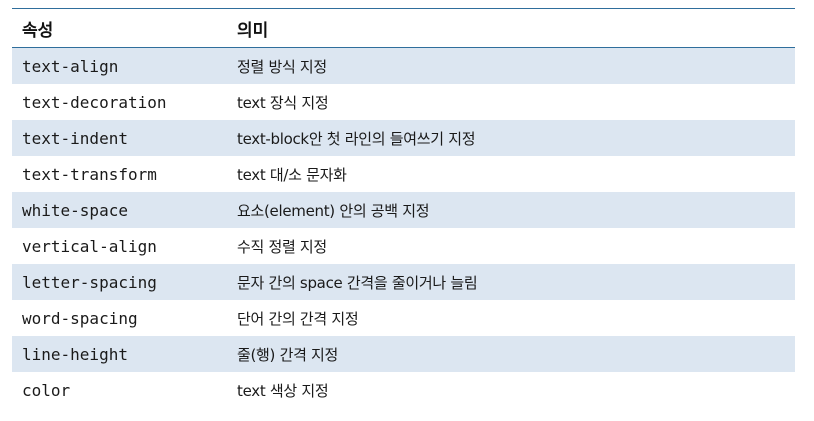  What do you see at coordinates (511, 138) in the screenshot?
I see `meaning-cell: text-block안 첫 라인의 들여쓰기 지정` at bounding box center [511, 138].